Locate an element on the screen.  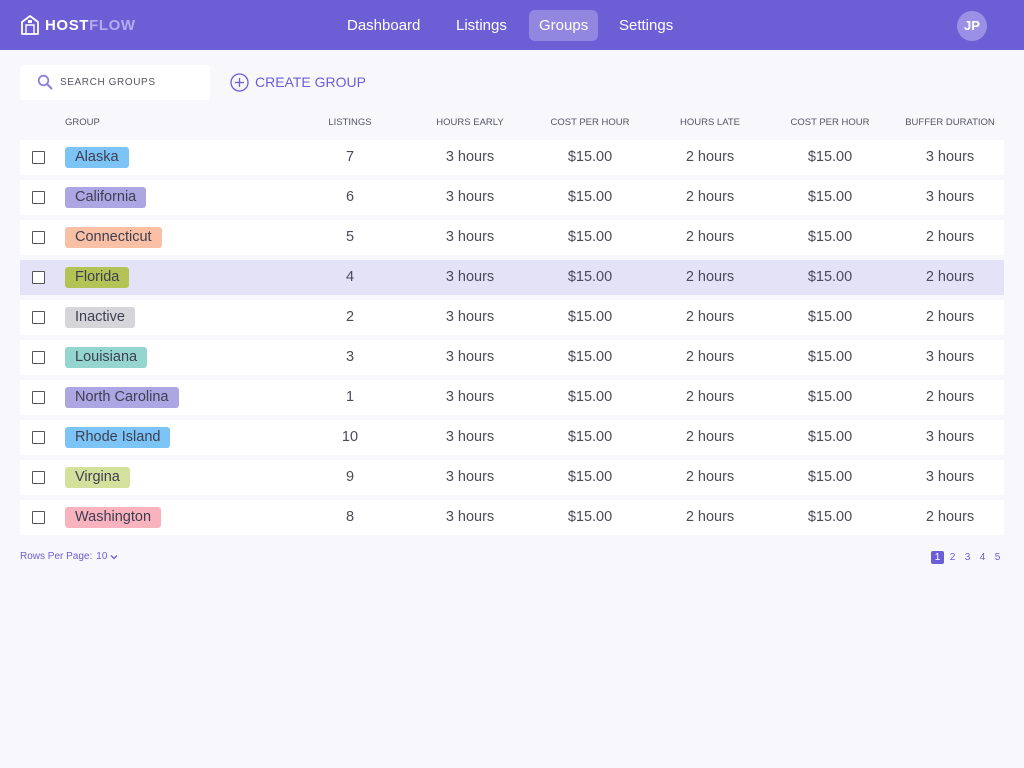
column-header-listings: LISTINGS is located at coordinates (350, 122).